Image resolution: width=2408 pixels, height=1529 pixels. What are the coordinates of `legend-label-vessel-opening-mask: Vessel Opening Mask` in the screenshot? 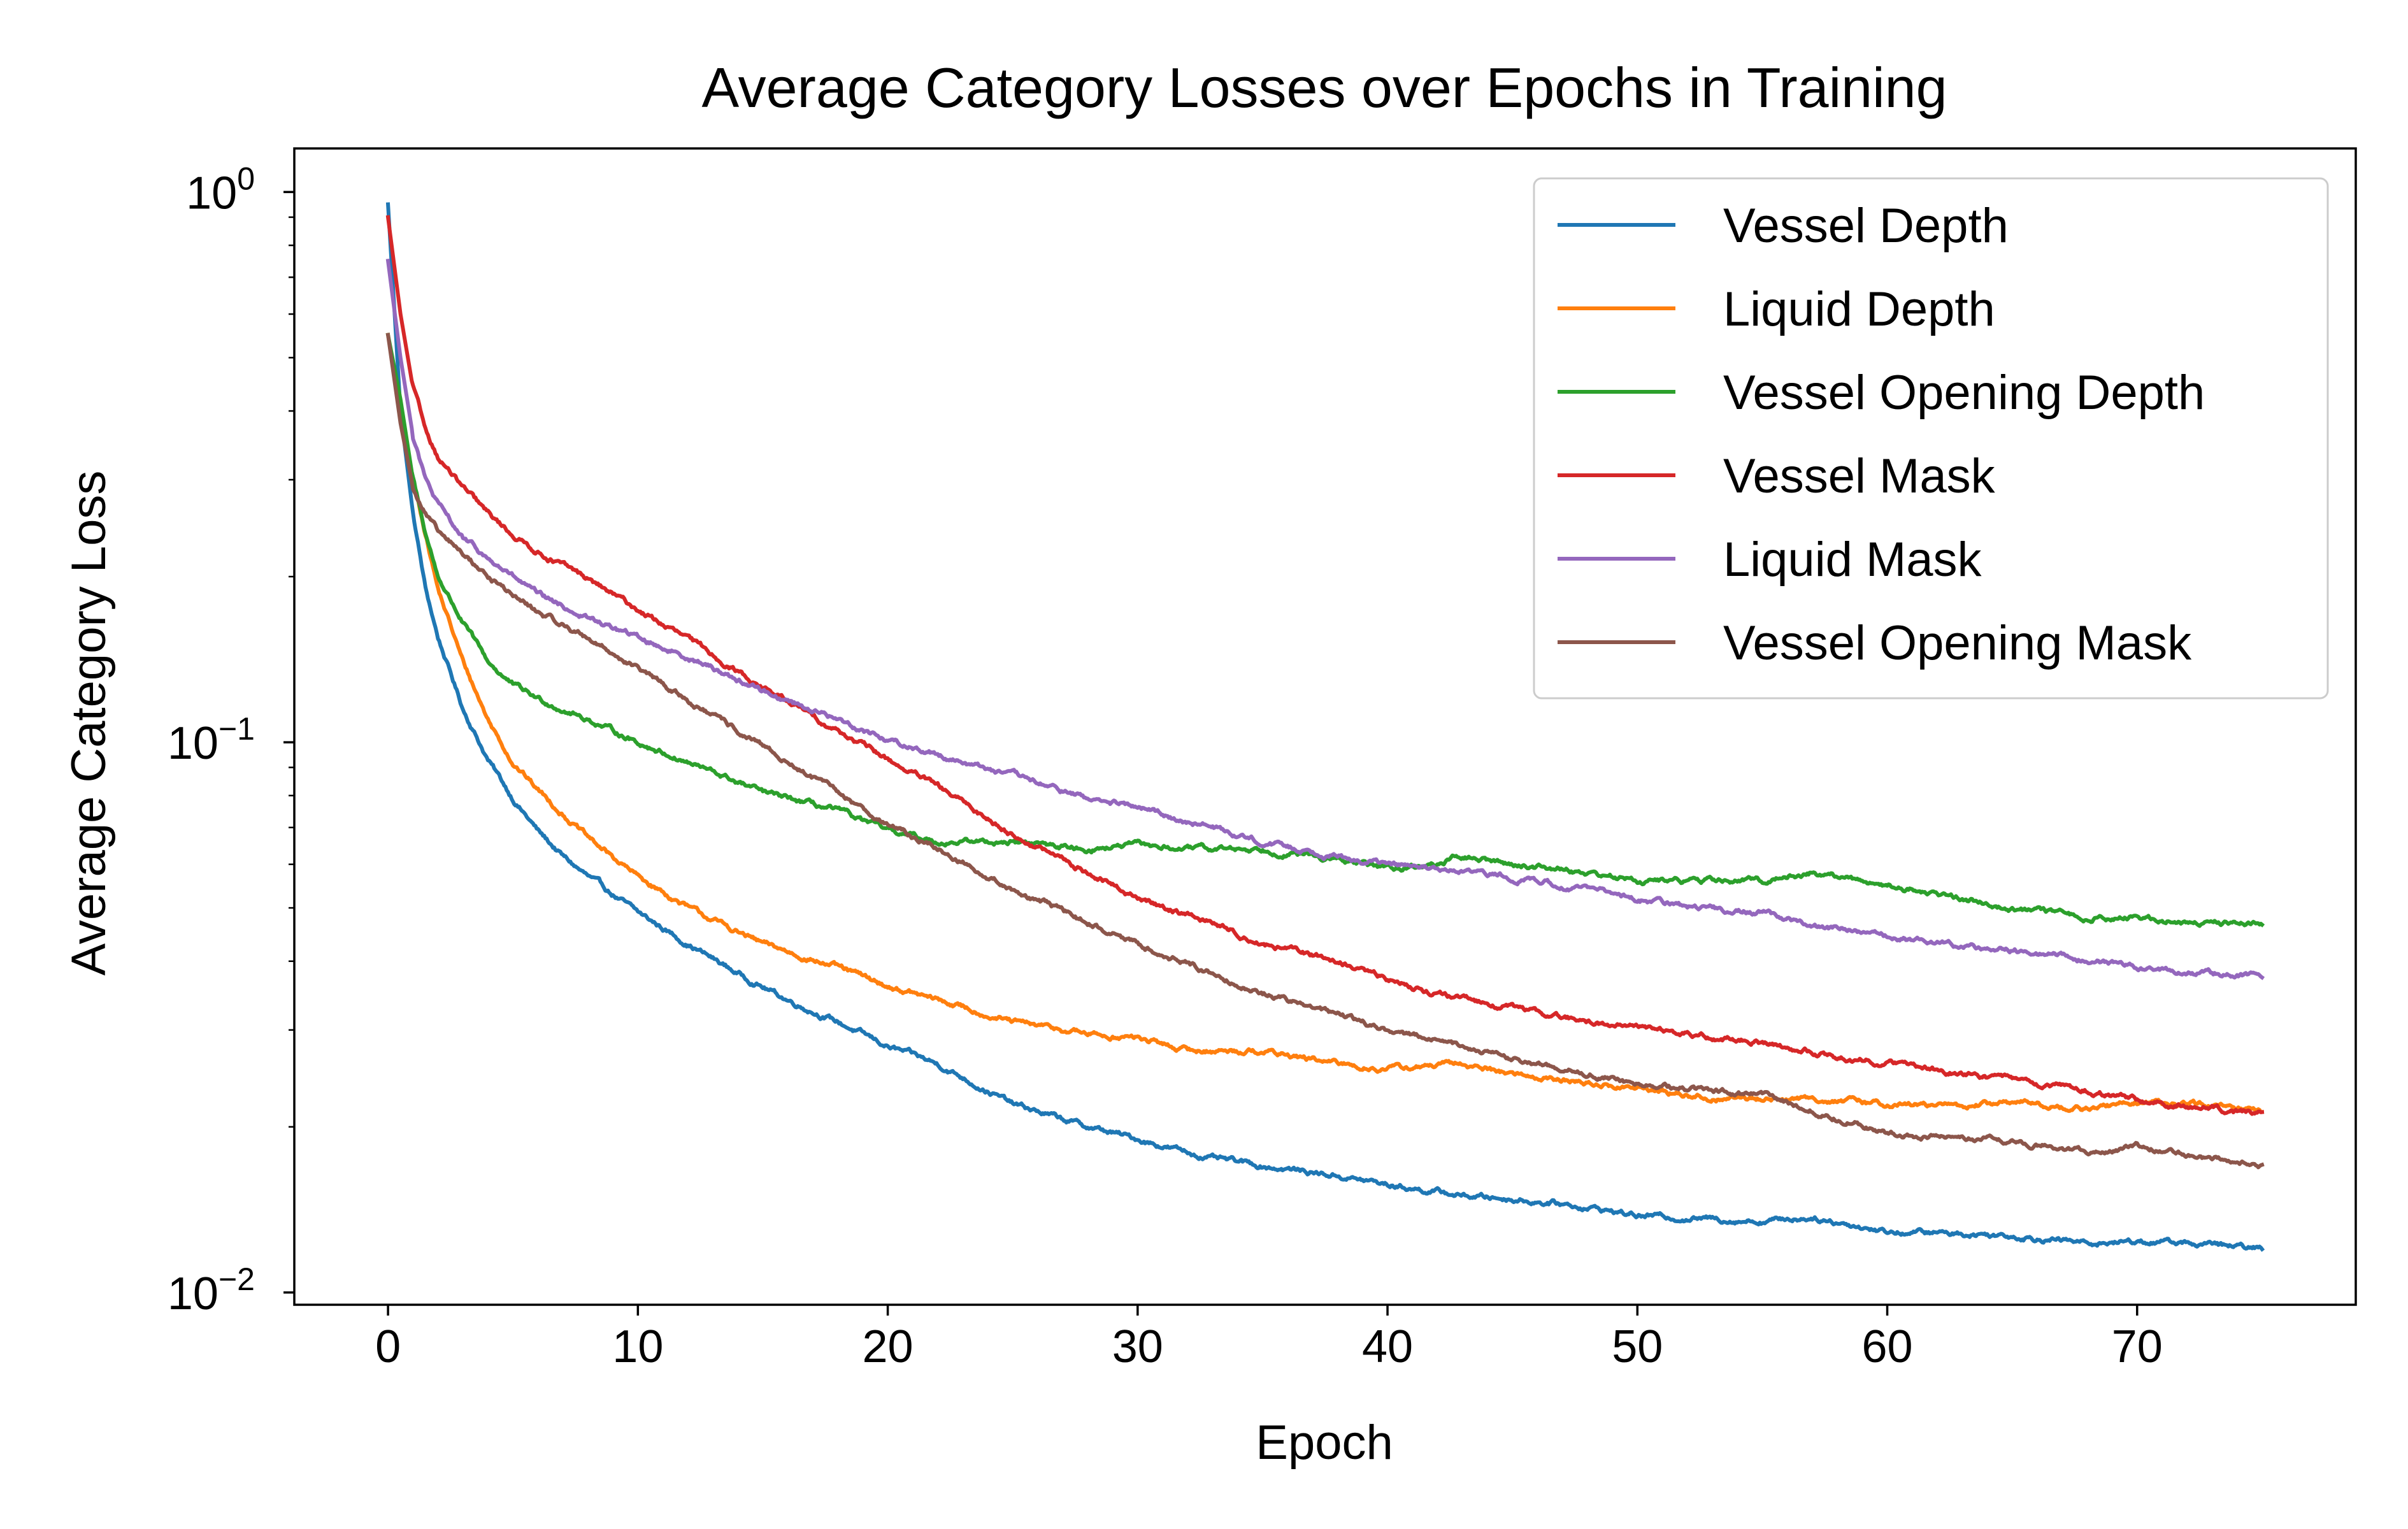 It's located at (1957, 643).